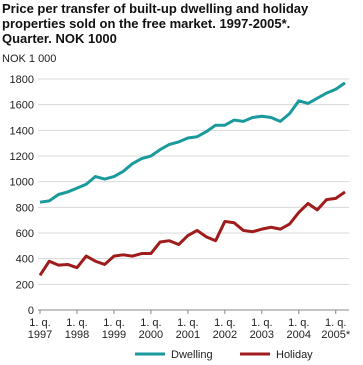  I want to click on x-tick-label: 1. q. 2000, so click(151, 329).